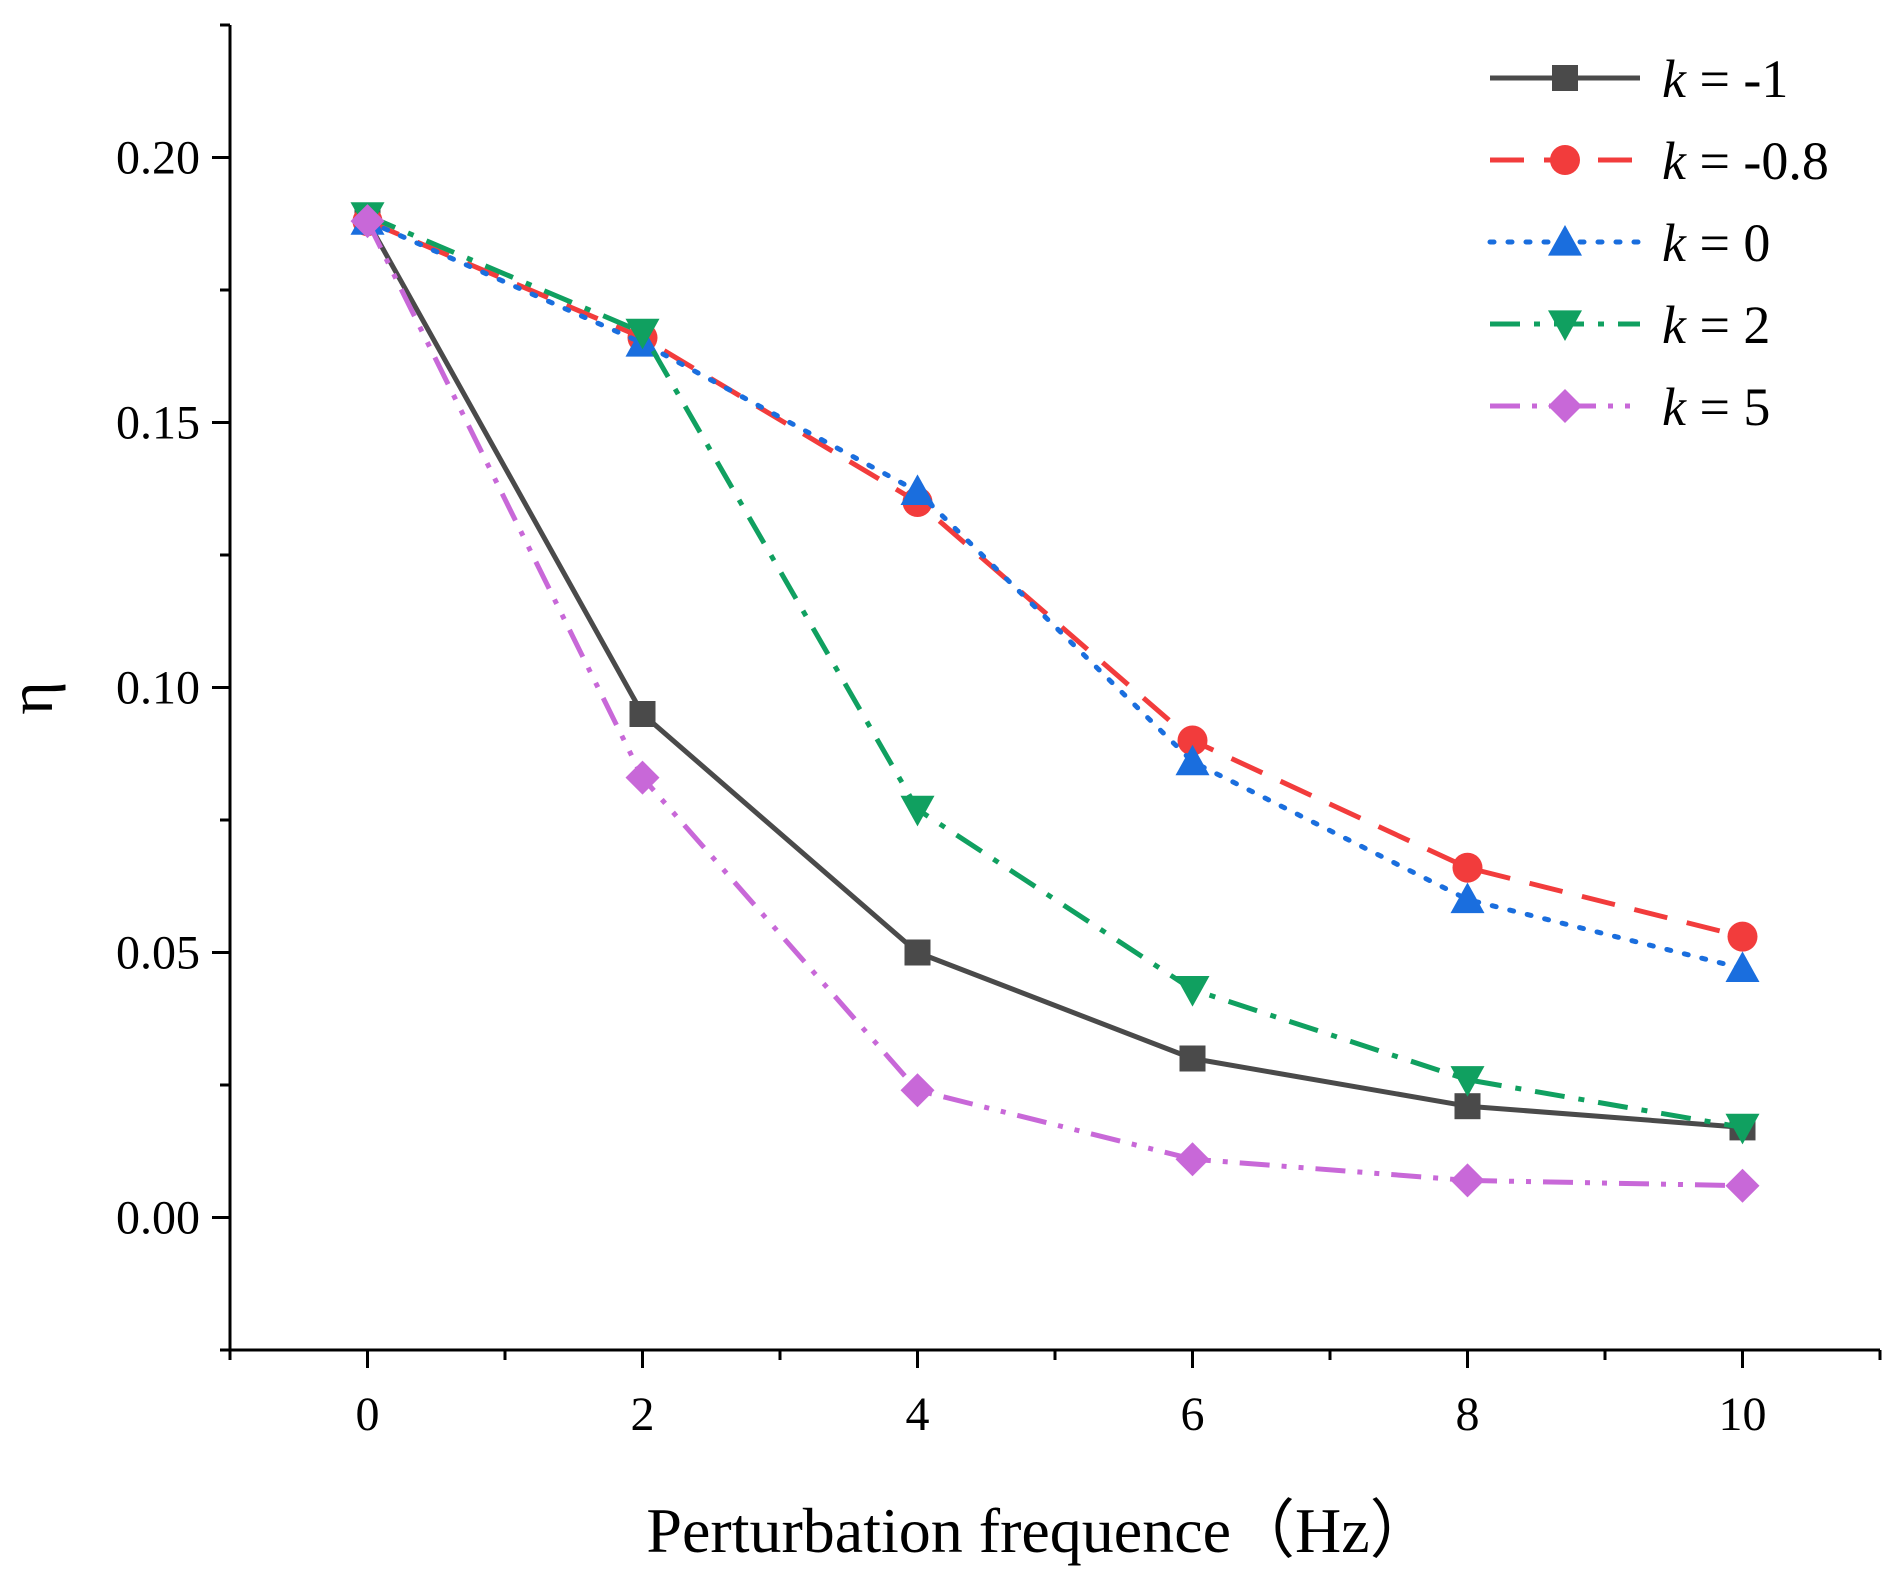  I want to click on legend-item-1: k = -1, so click(1639, 79).